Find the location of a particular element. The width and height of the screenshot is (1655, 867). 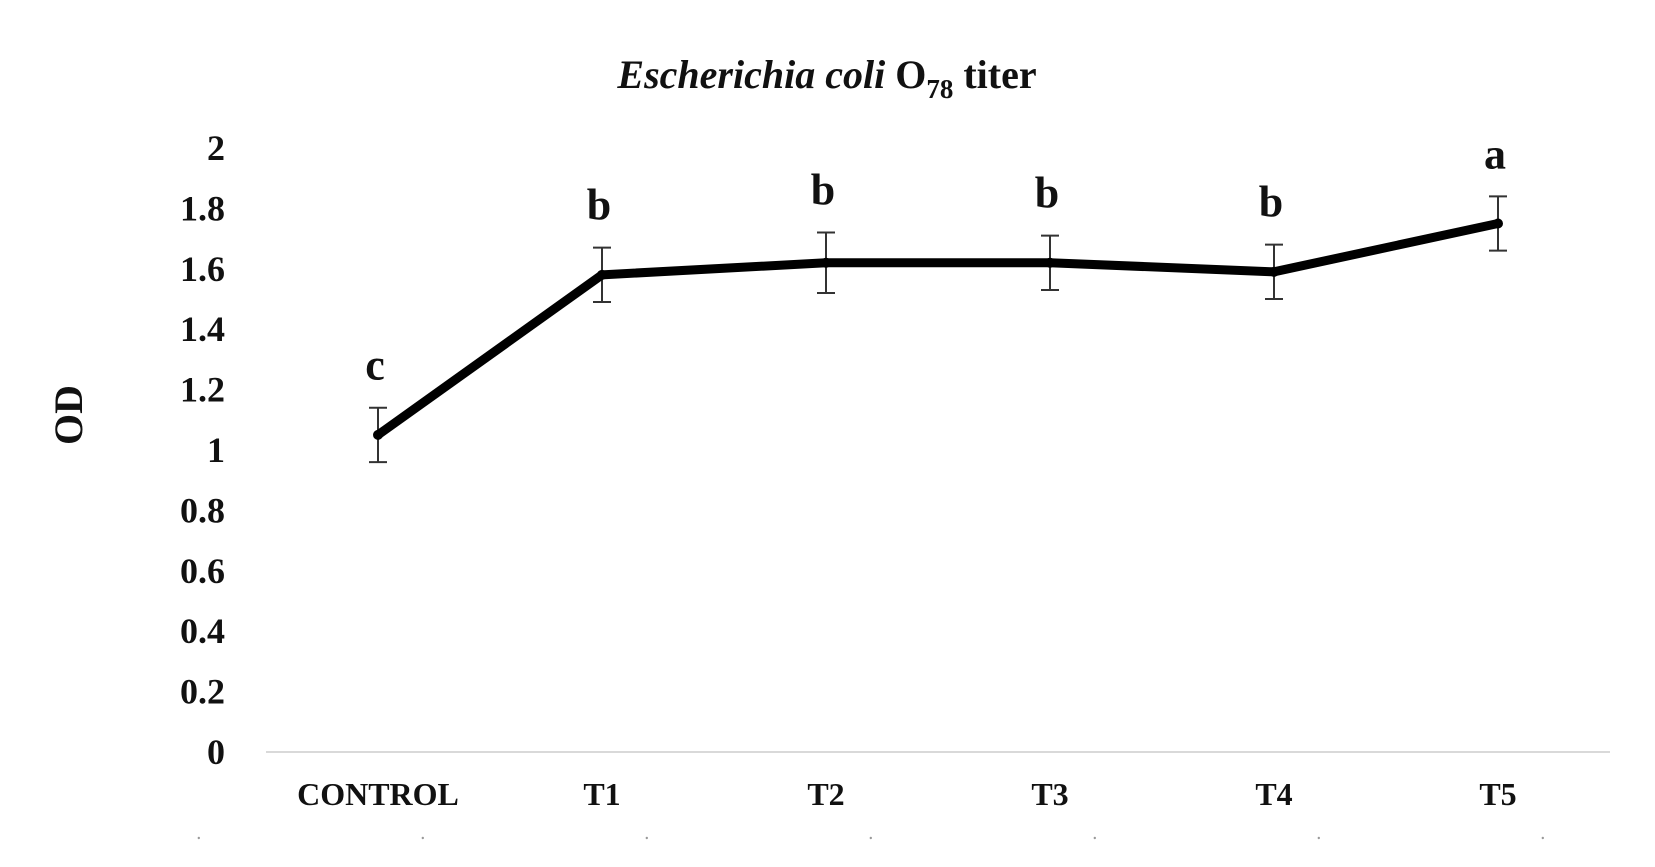

chart-title-italic: Escherichia coli is located at coordinates (750, 74).